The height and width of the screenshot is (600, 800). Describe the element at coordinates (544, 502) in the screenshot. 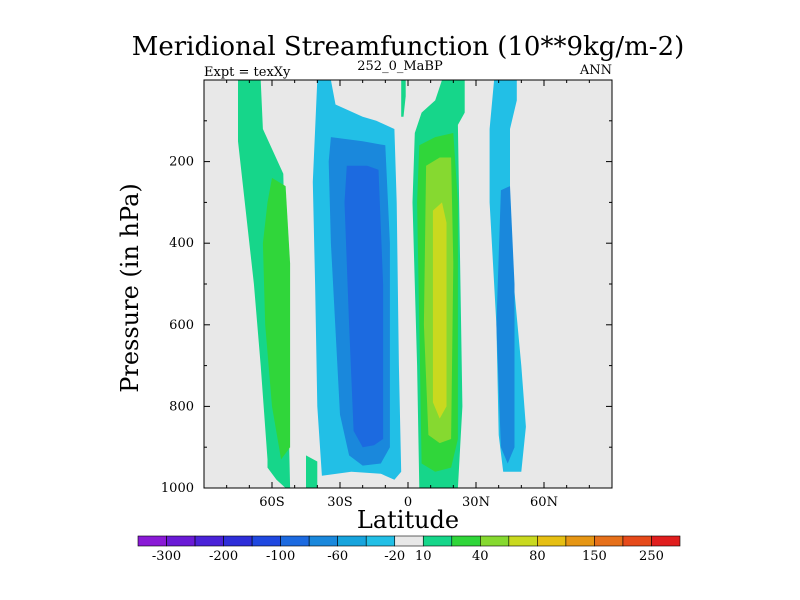

I see `x-tick-label: 60N` at that location.